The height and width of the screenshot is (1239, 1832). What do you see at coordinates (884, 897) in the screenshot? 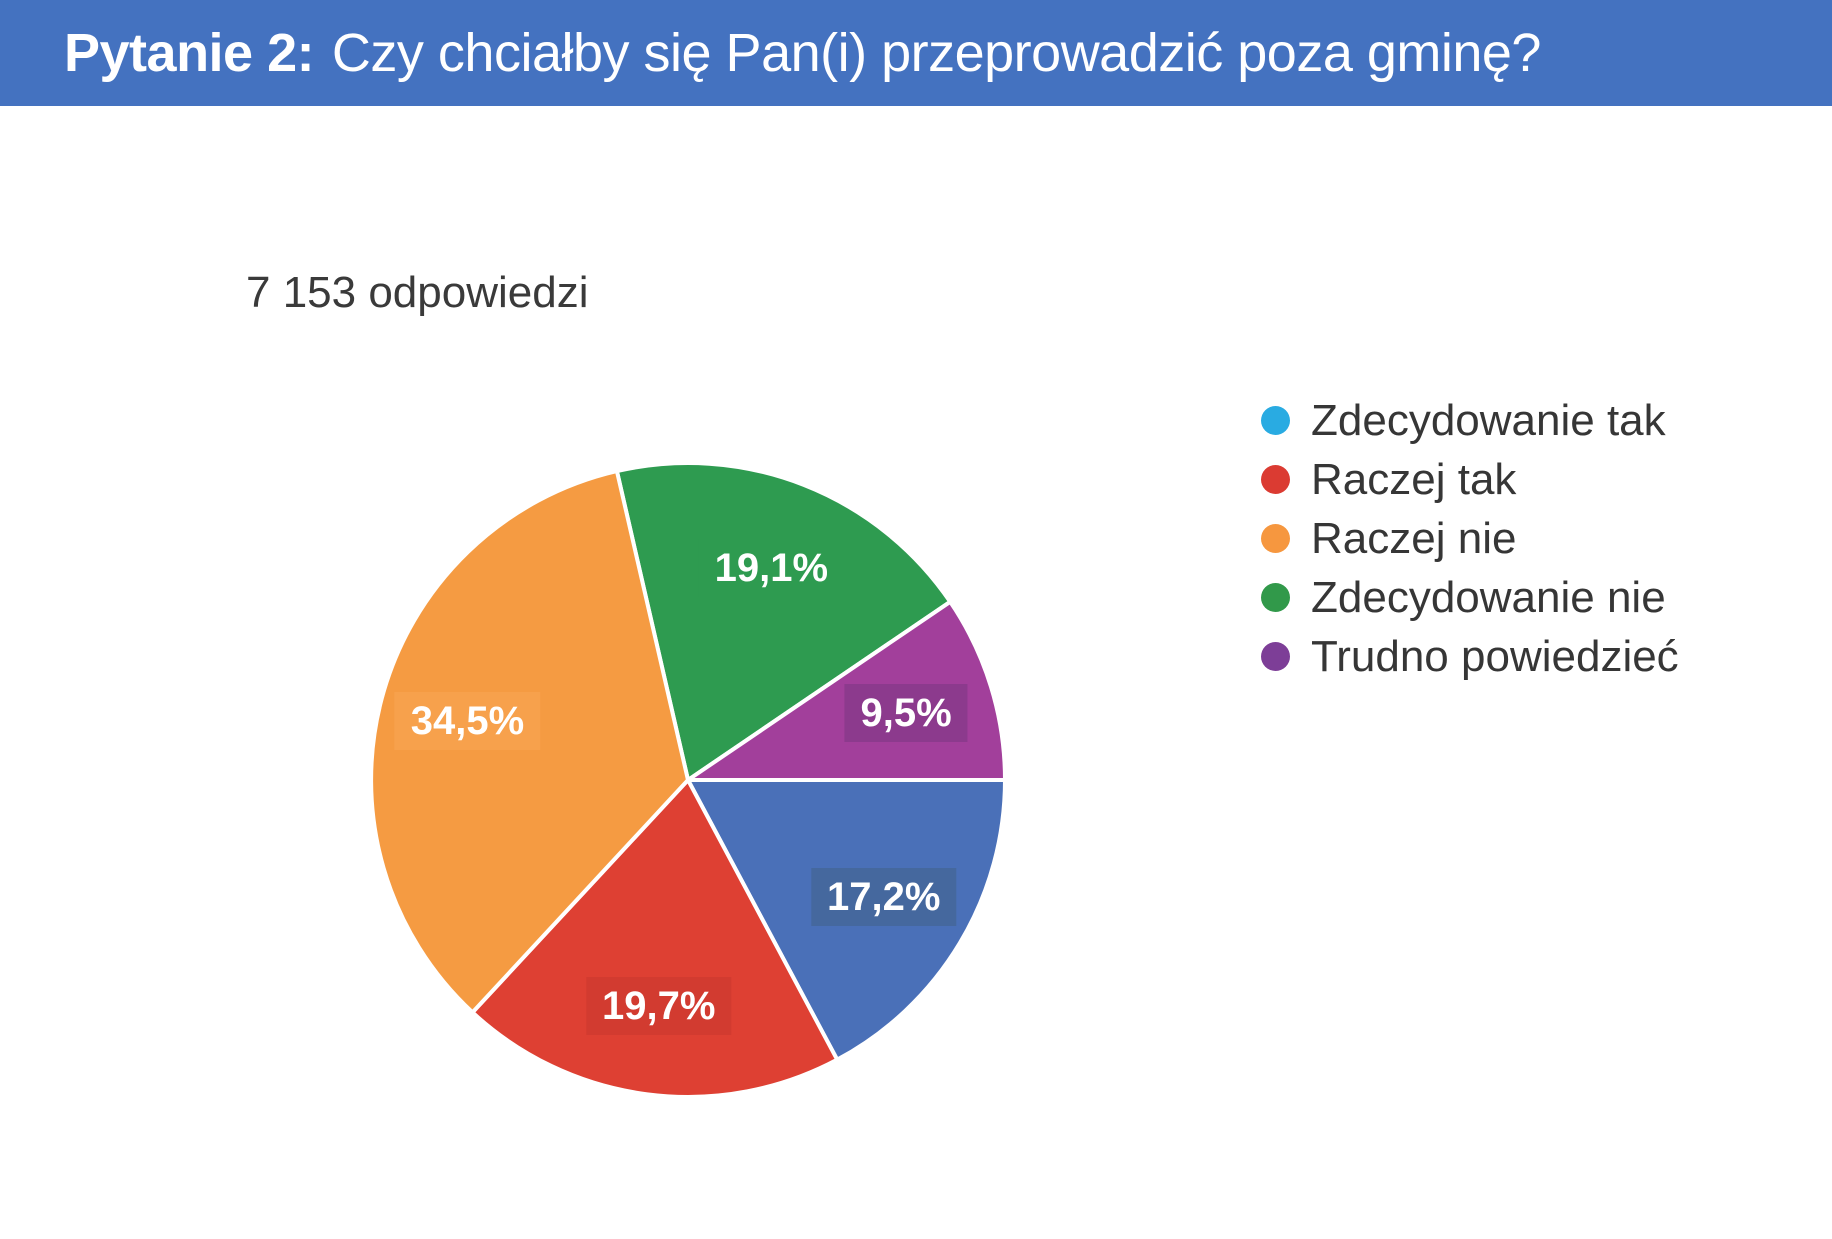
I see `slice-percentage-label: 17,2%` at bounding box center [884, 897].